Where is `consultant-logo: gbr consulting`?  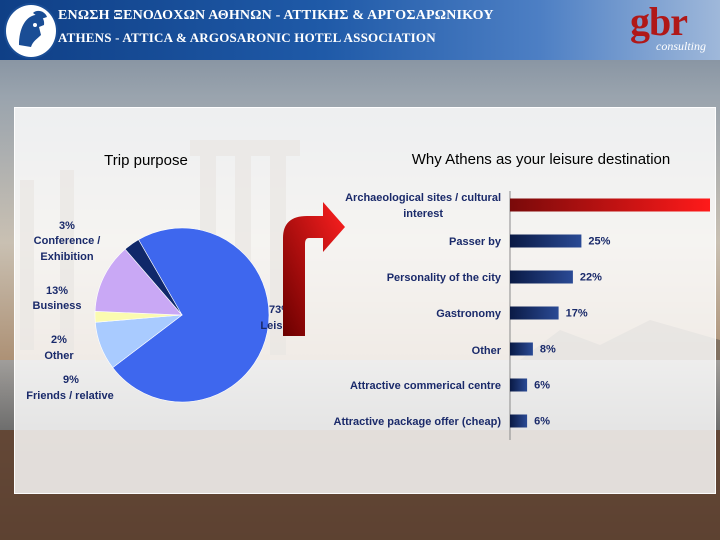 consultant-logo: gbr consulting is located at coordinates (673, 28).